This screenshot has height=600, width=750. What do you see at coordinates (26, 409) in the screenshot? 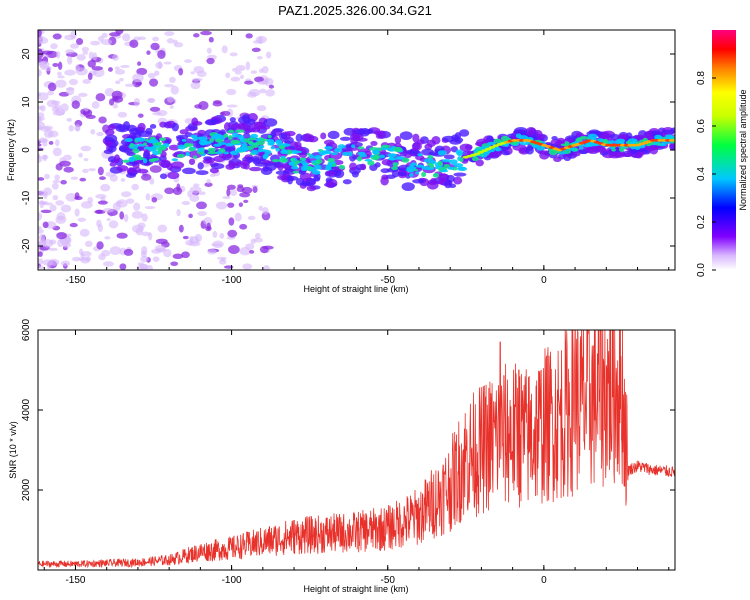
I see `y-tick-label: 4000` at bounding box center [26, 409].